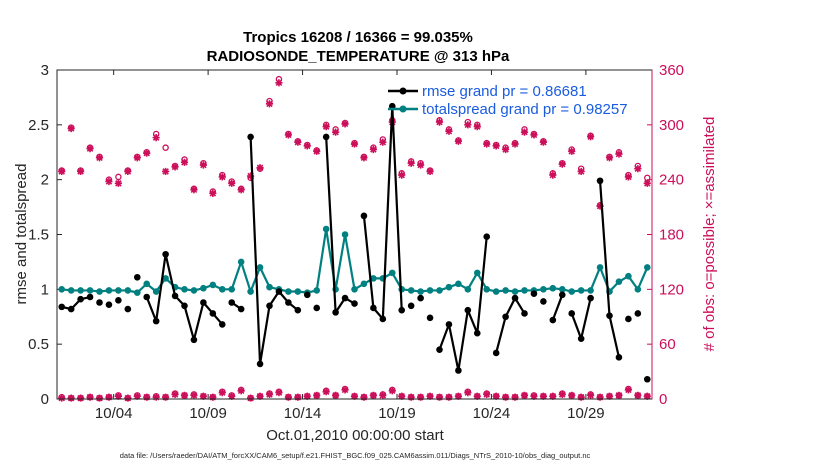  What do you see at coordinates (358, 37) in the screenshot?
I see `chart-title-line1: Tropics 16208 / 16366 = 99.035%` at bounding box center [358, 37].